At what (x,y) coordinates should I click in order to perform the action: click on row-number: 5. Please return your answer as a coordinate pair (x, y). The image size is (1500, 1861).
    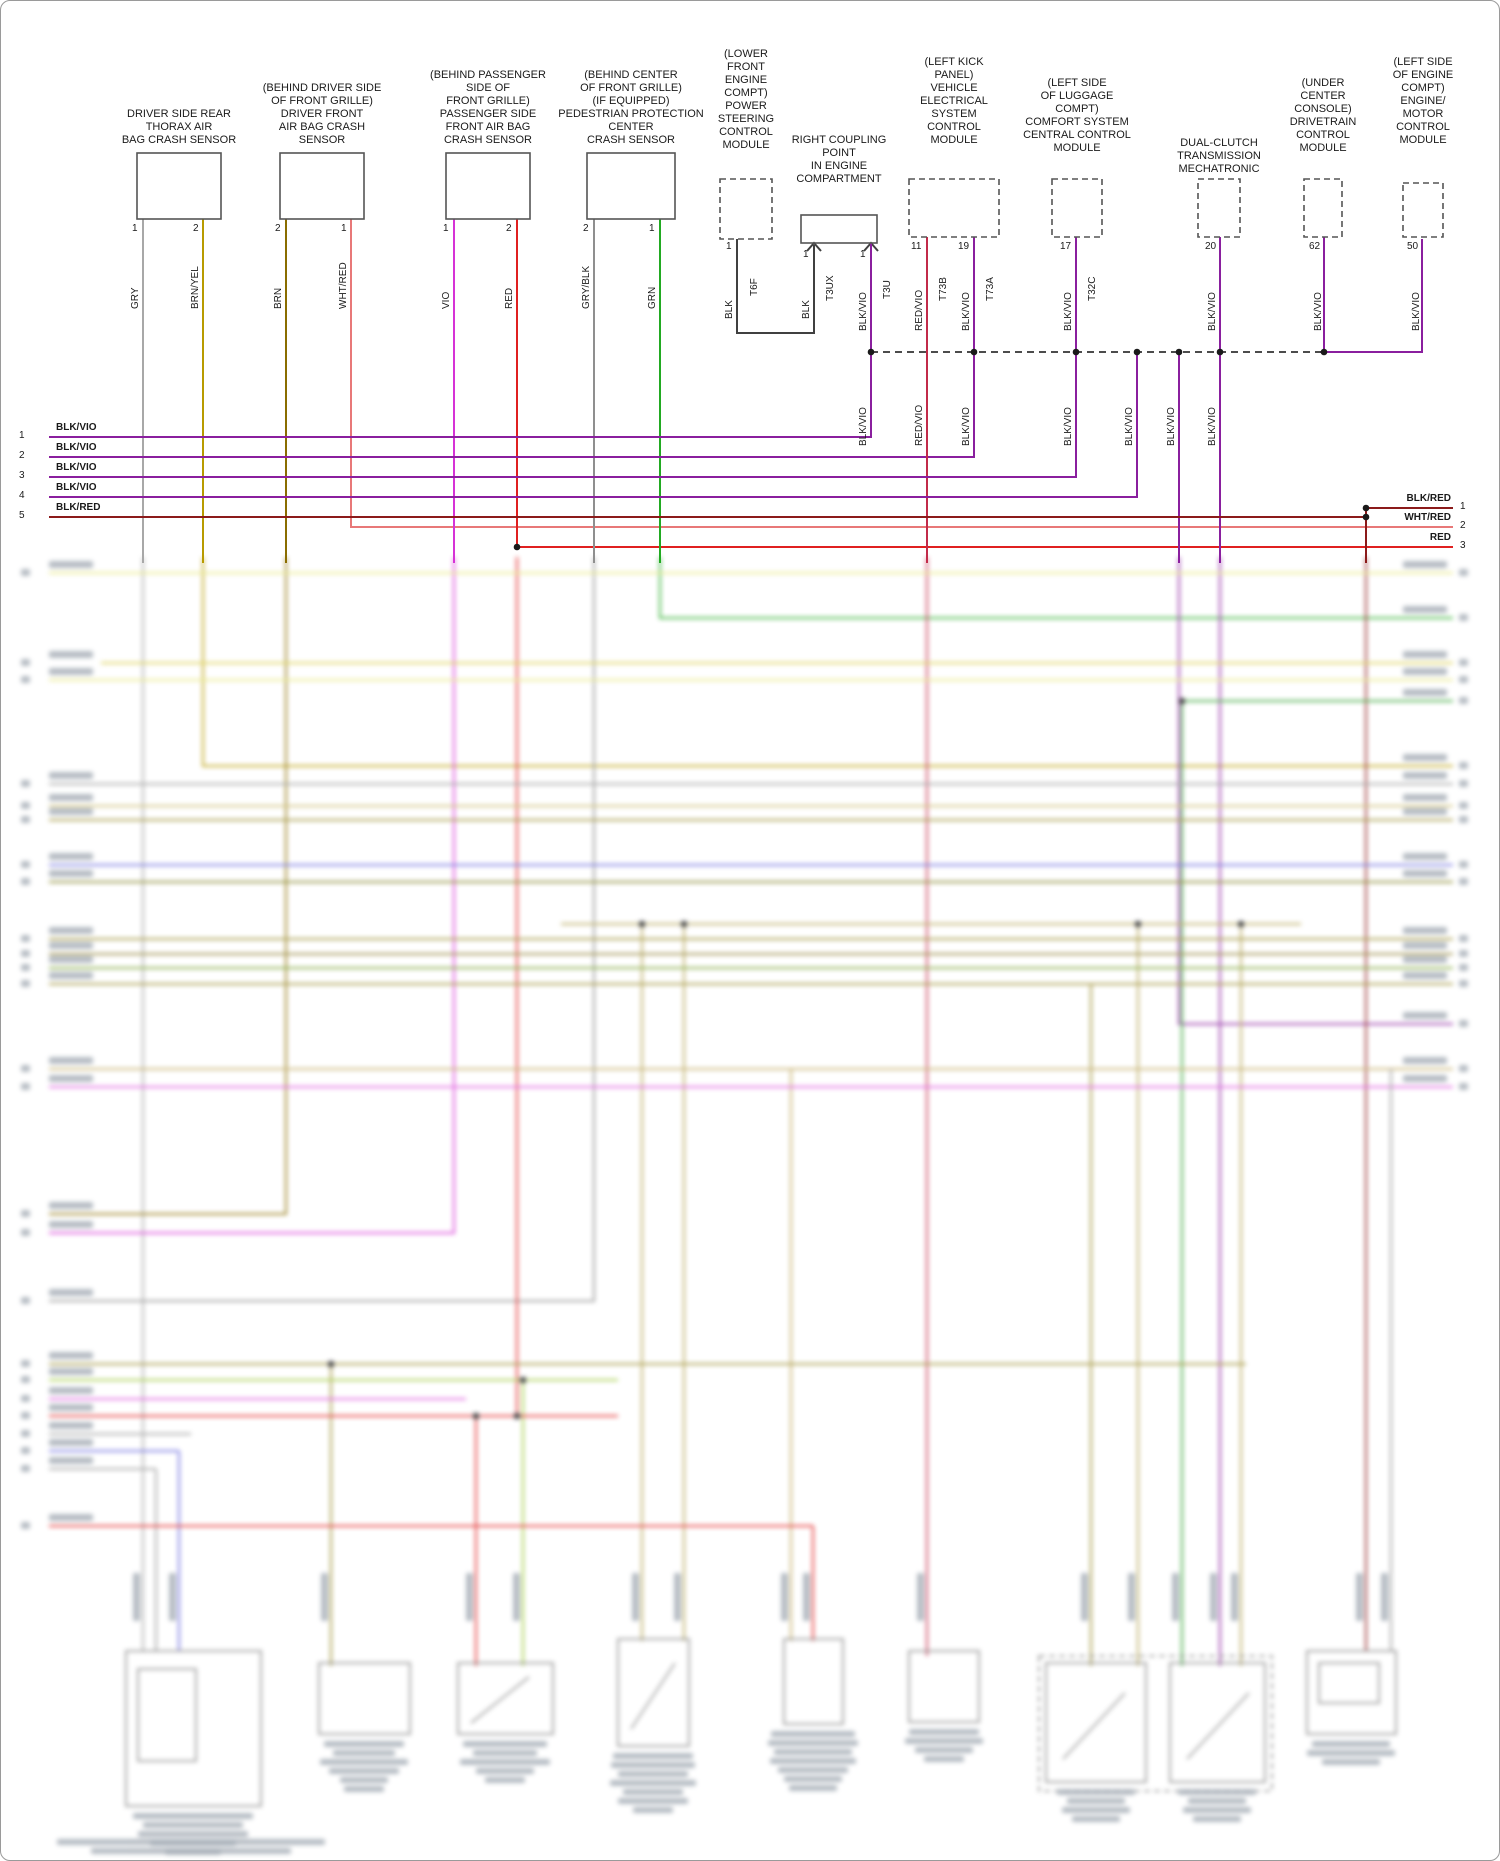
    Looking at the image, I should click on (22, 515).